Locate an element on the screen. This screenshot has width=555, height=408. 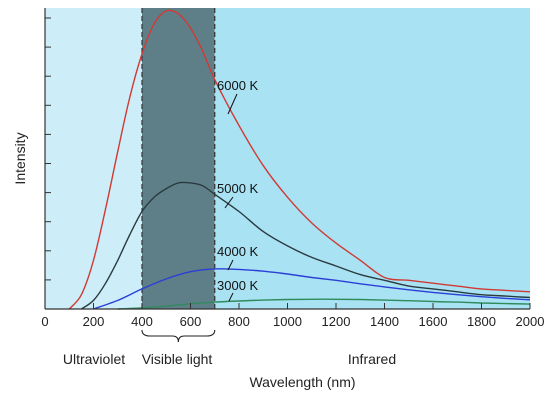
curve-label-3000-k: 3000 K is located at coordinates (238, 285).